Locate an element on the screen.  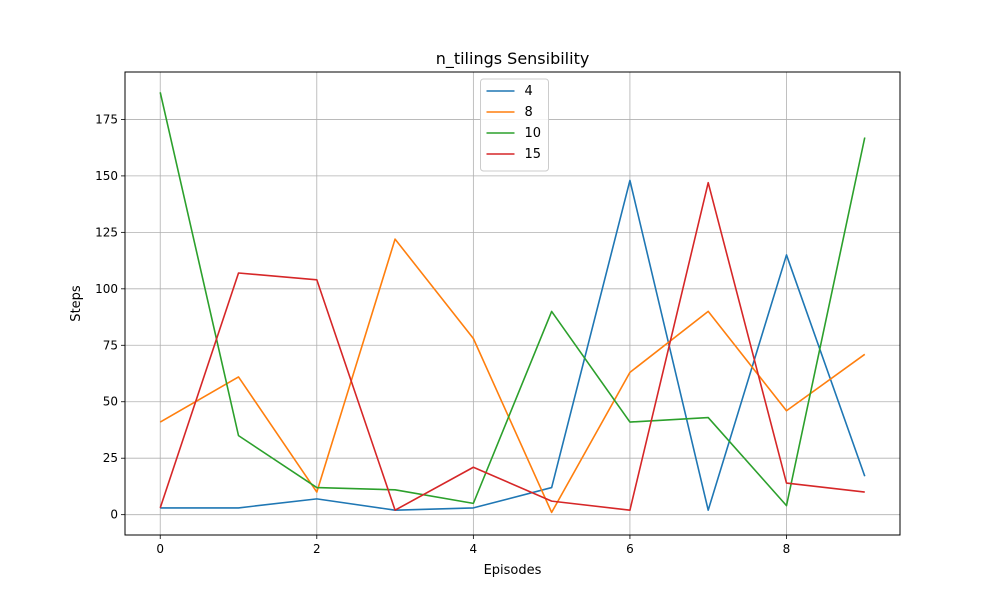
legend-box is located at coordinates (514, 125).